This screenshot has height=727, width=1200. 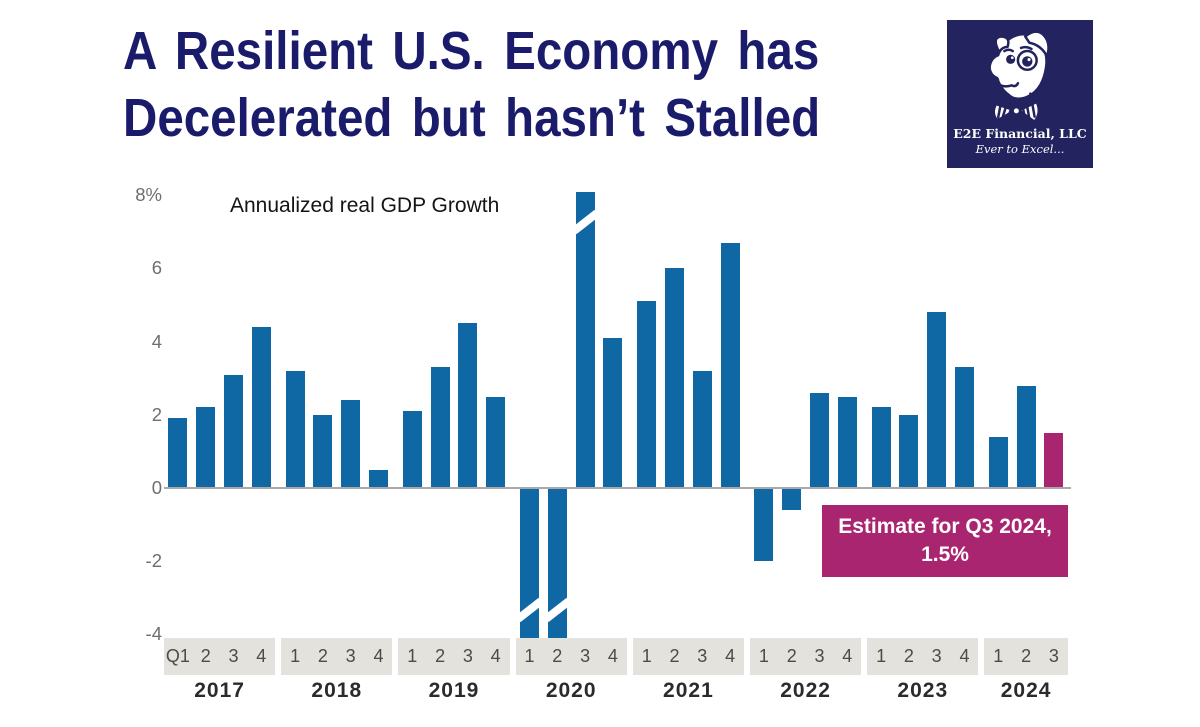 What do you see at coordinates (295, 429) in the screenshot?
I see `bar-2018-q1` at bounding box center [295, 429].